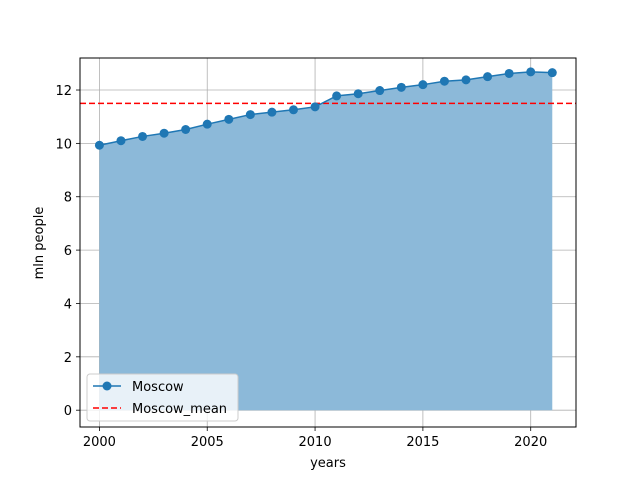 Image resolution: width=640 pixels, height=480 pixels. I want to click on legend-box, so click(162, 397).